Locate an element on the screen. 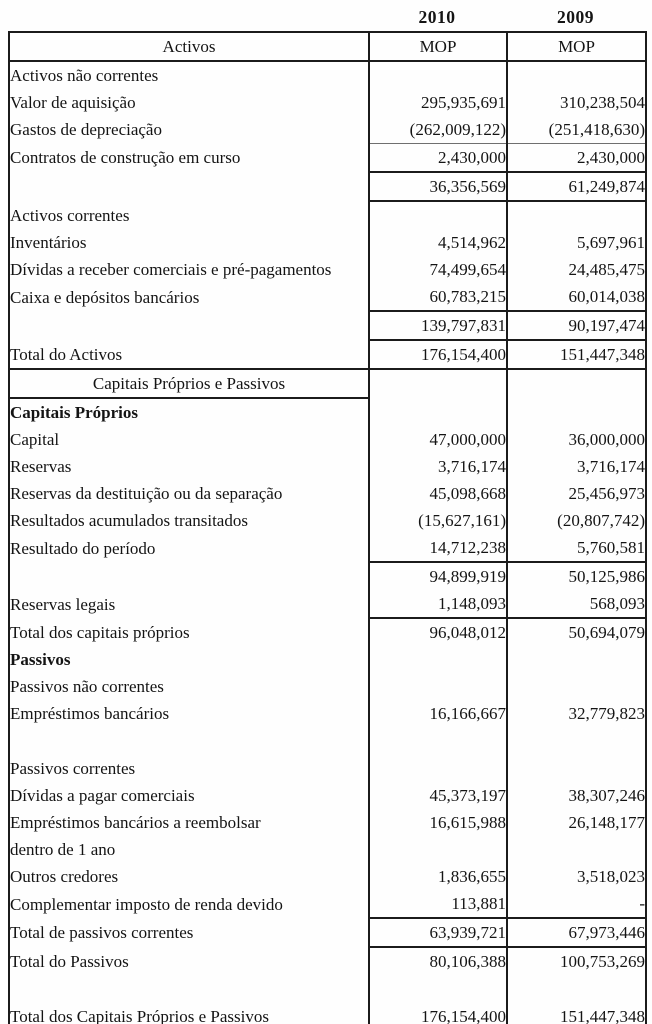  value-2010: 176,154,400 is located at coordinates (438, 1013).